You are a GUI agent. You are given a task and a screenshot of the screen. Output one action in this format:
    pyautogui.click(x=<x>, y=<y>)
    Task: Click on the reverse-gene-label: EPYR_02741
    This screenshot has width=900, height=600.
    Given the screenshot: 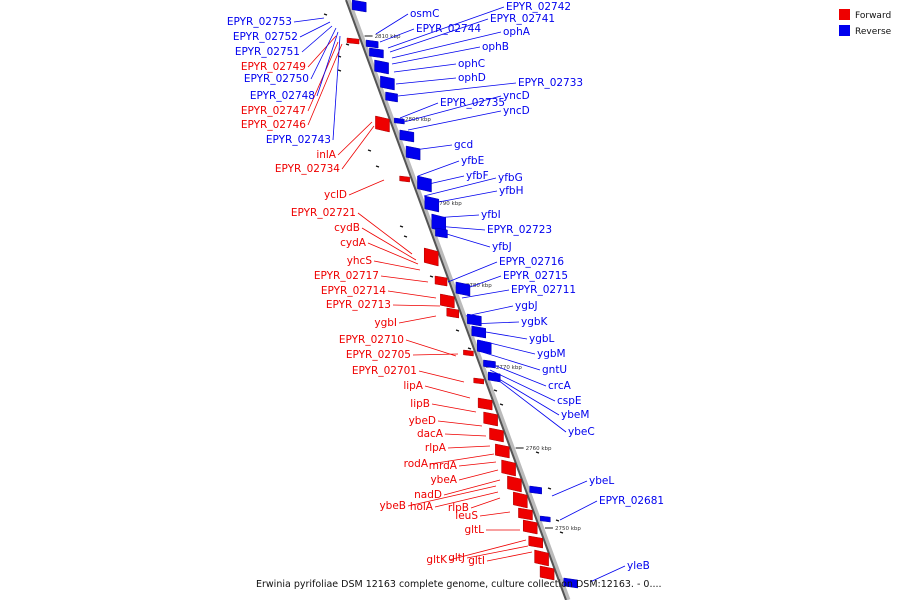 What is the action you would take?
    pyautogui.click(x=522, y=19)
    